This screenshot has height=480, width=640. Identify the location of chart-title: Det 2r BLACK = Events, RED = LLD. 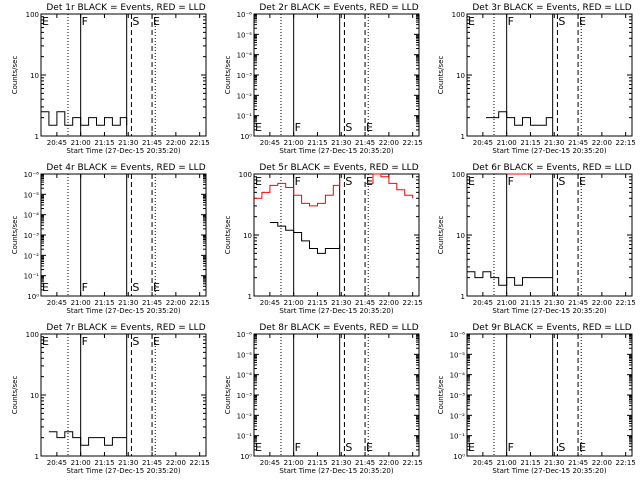
(338, 8).